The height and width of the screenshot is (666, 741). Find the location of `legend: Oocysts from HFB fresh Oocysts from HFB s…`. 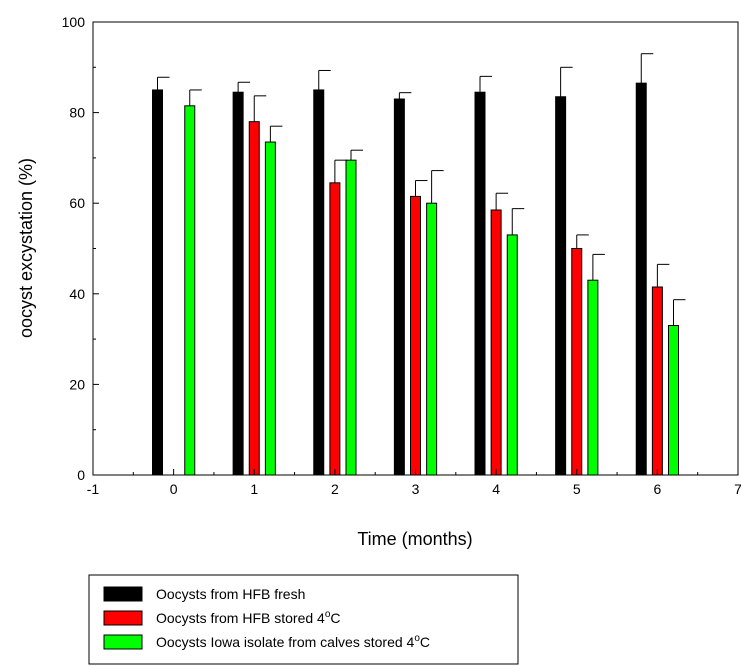

legend: Oocysts from HFB fresh Oocysts from HFB s… is located at coordinates (303, 619).